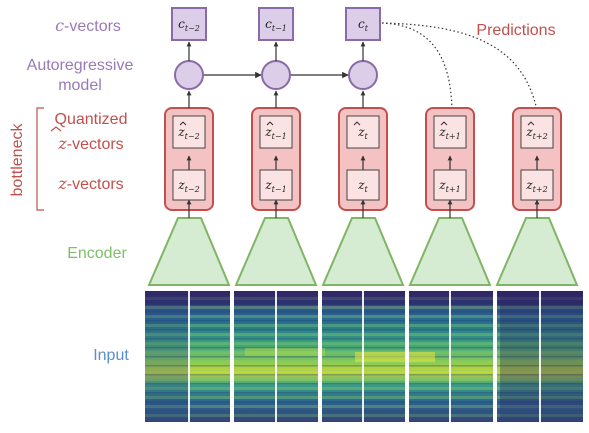 This screenshot has height=433, width=589. Describe the element at coordinates (80, 75) in the screenshot. I see `autoregressive-model-label: Autoregressive model` at that location.